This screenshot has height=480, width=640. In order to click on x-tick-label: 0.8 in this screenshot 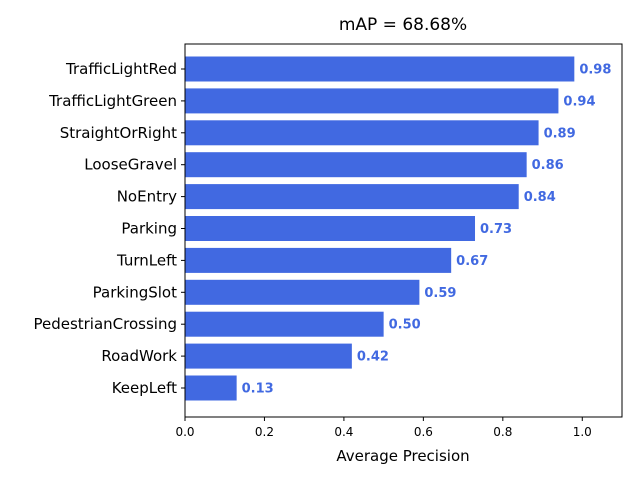, I will do `click(502, 432)`.